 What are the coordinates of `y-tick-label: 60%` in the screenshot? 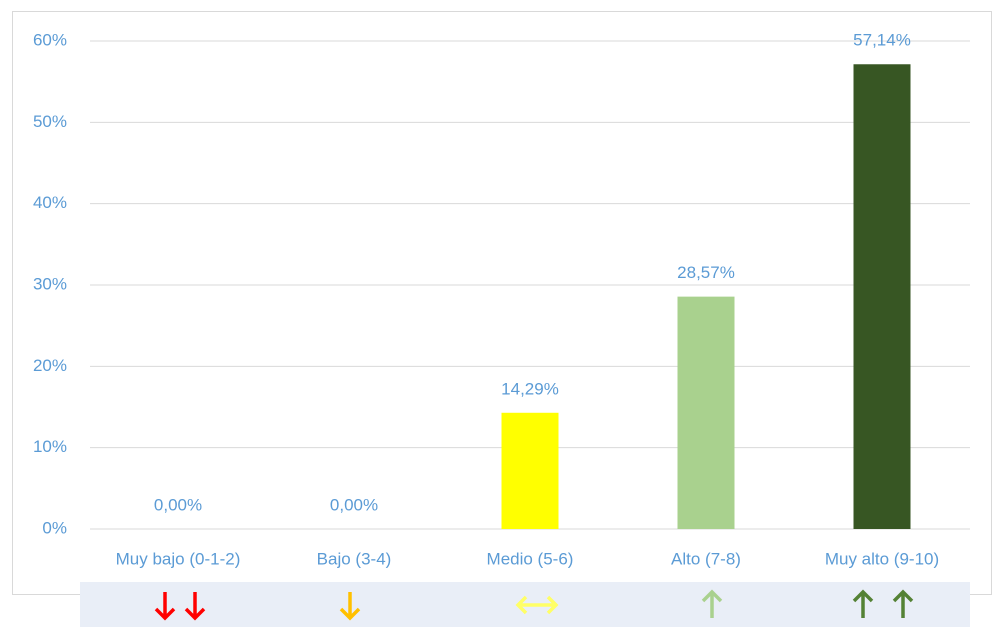 It's located at (50, 39).